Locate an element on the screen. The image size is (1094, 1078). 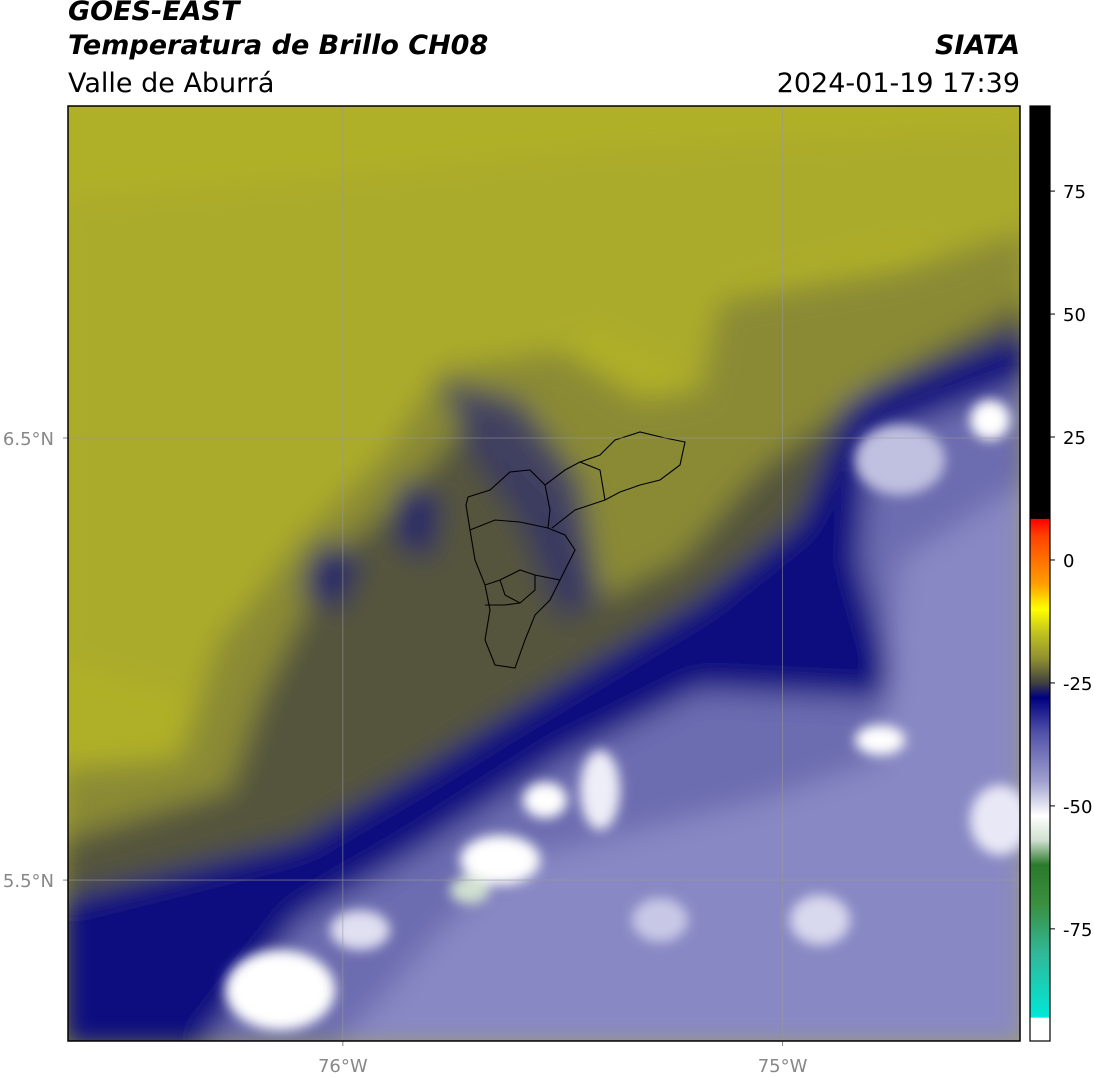
colorbar-tick-label: 25 is located at coordinates (1074, 438).